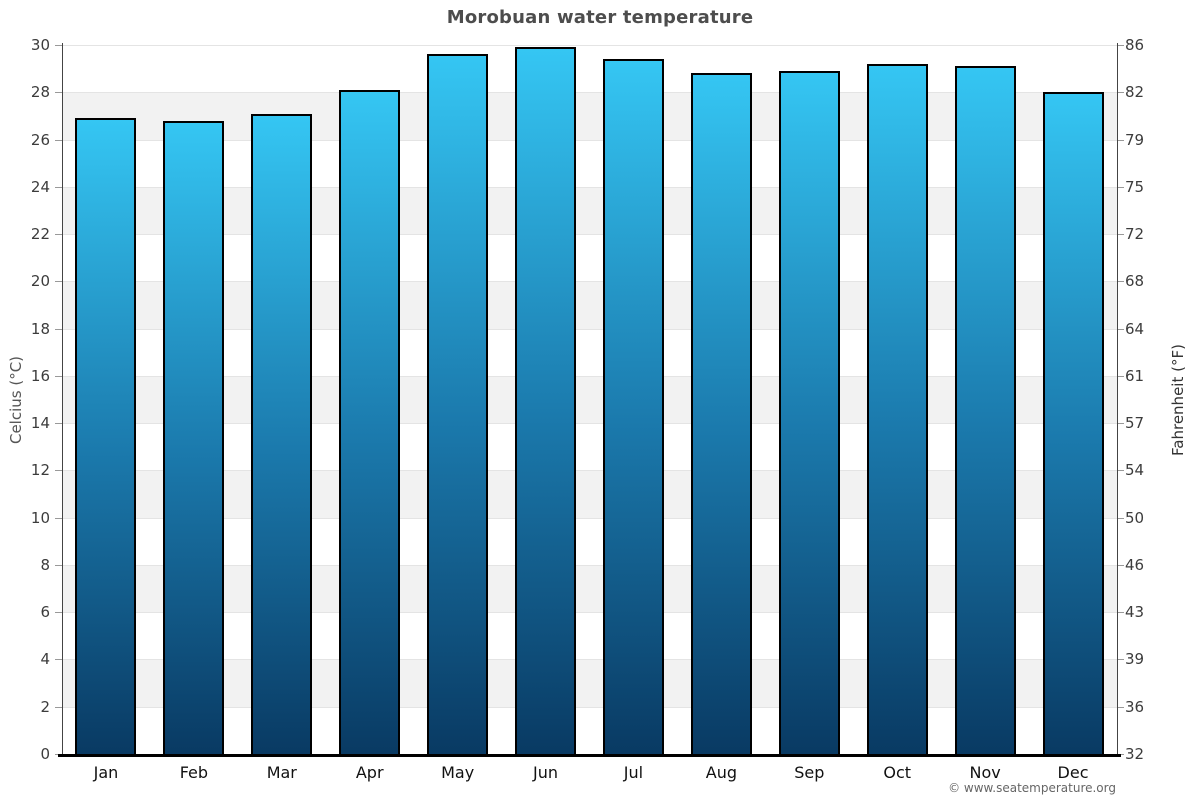 The width and height of the screenshot is (1200, 800). I want to click on x-tick-nov: Nov, so click(985, 772).